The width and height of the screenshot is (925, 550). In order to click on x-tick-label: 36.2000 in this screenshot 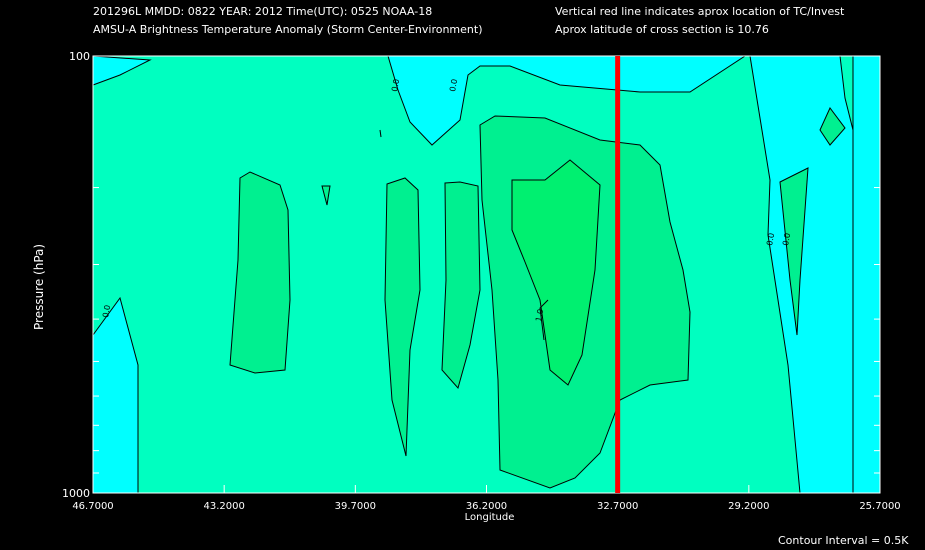, I will do `click(486, 506)`.